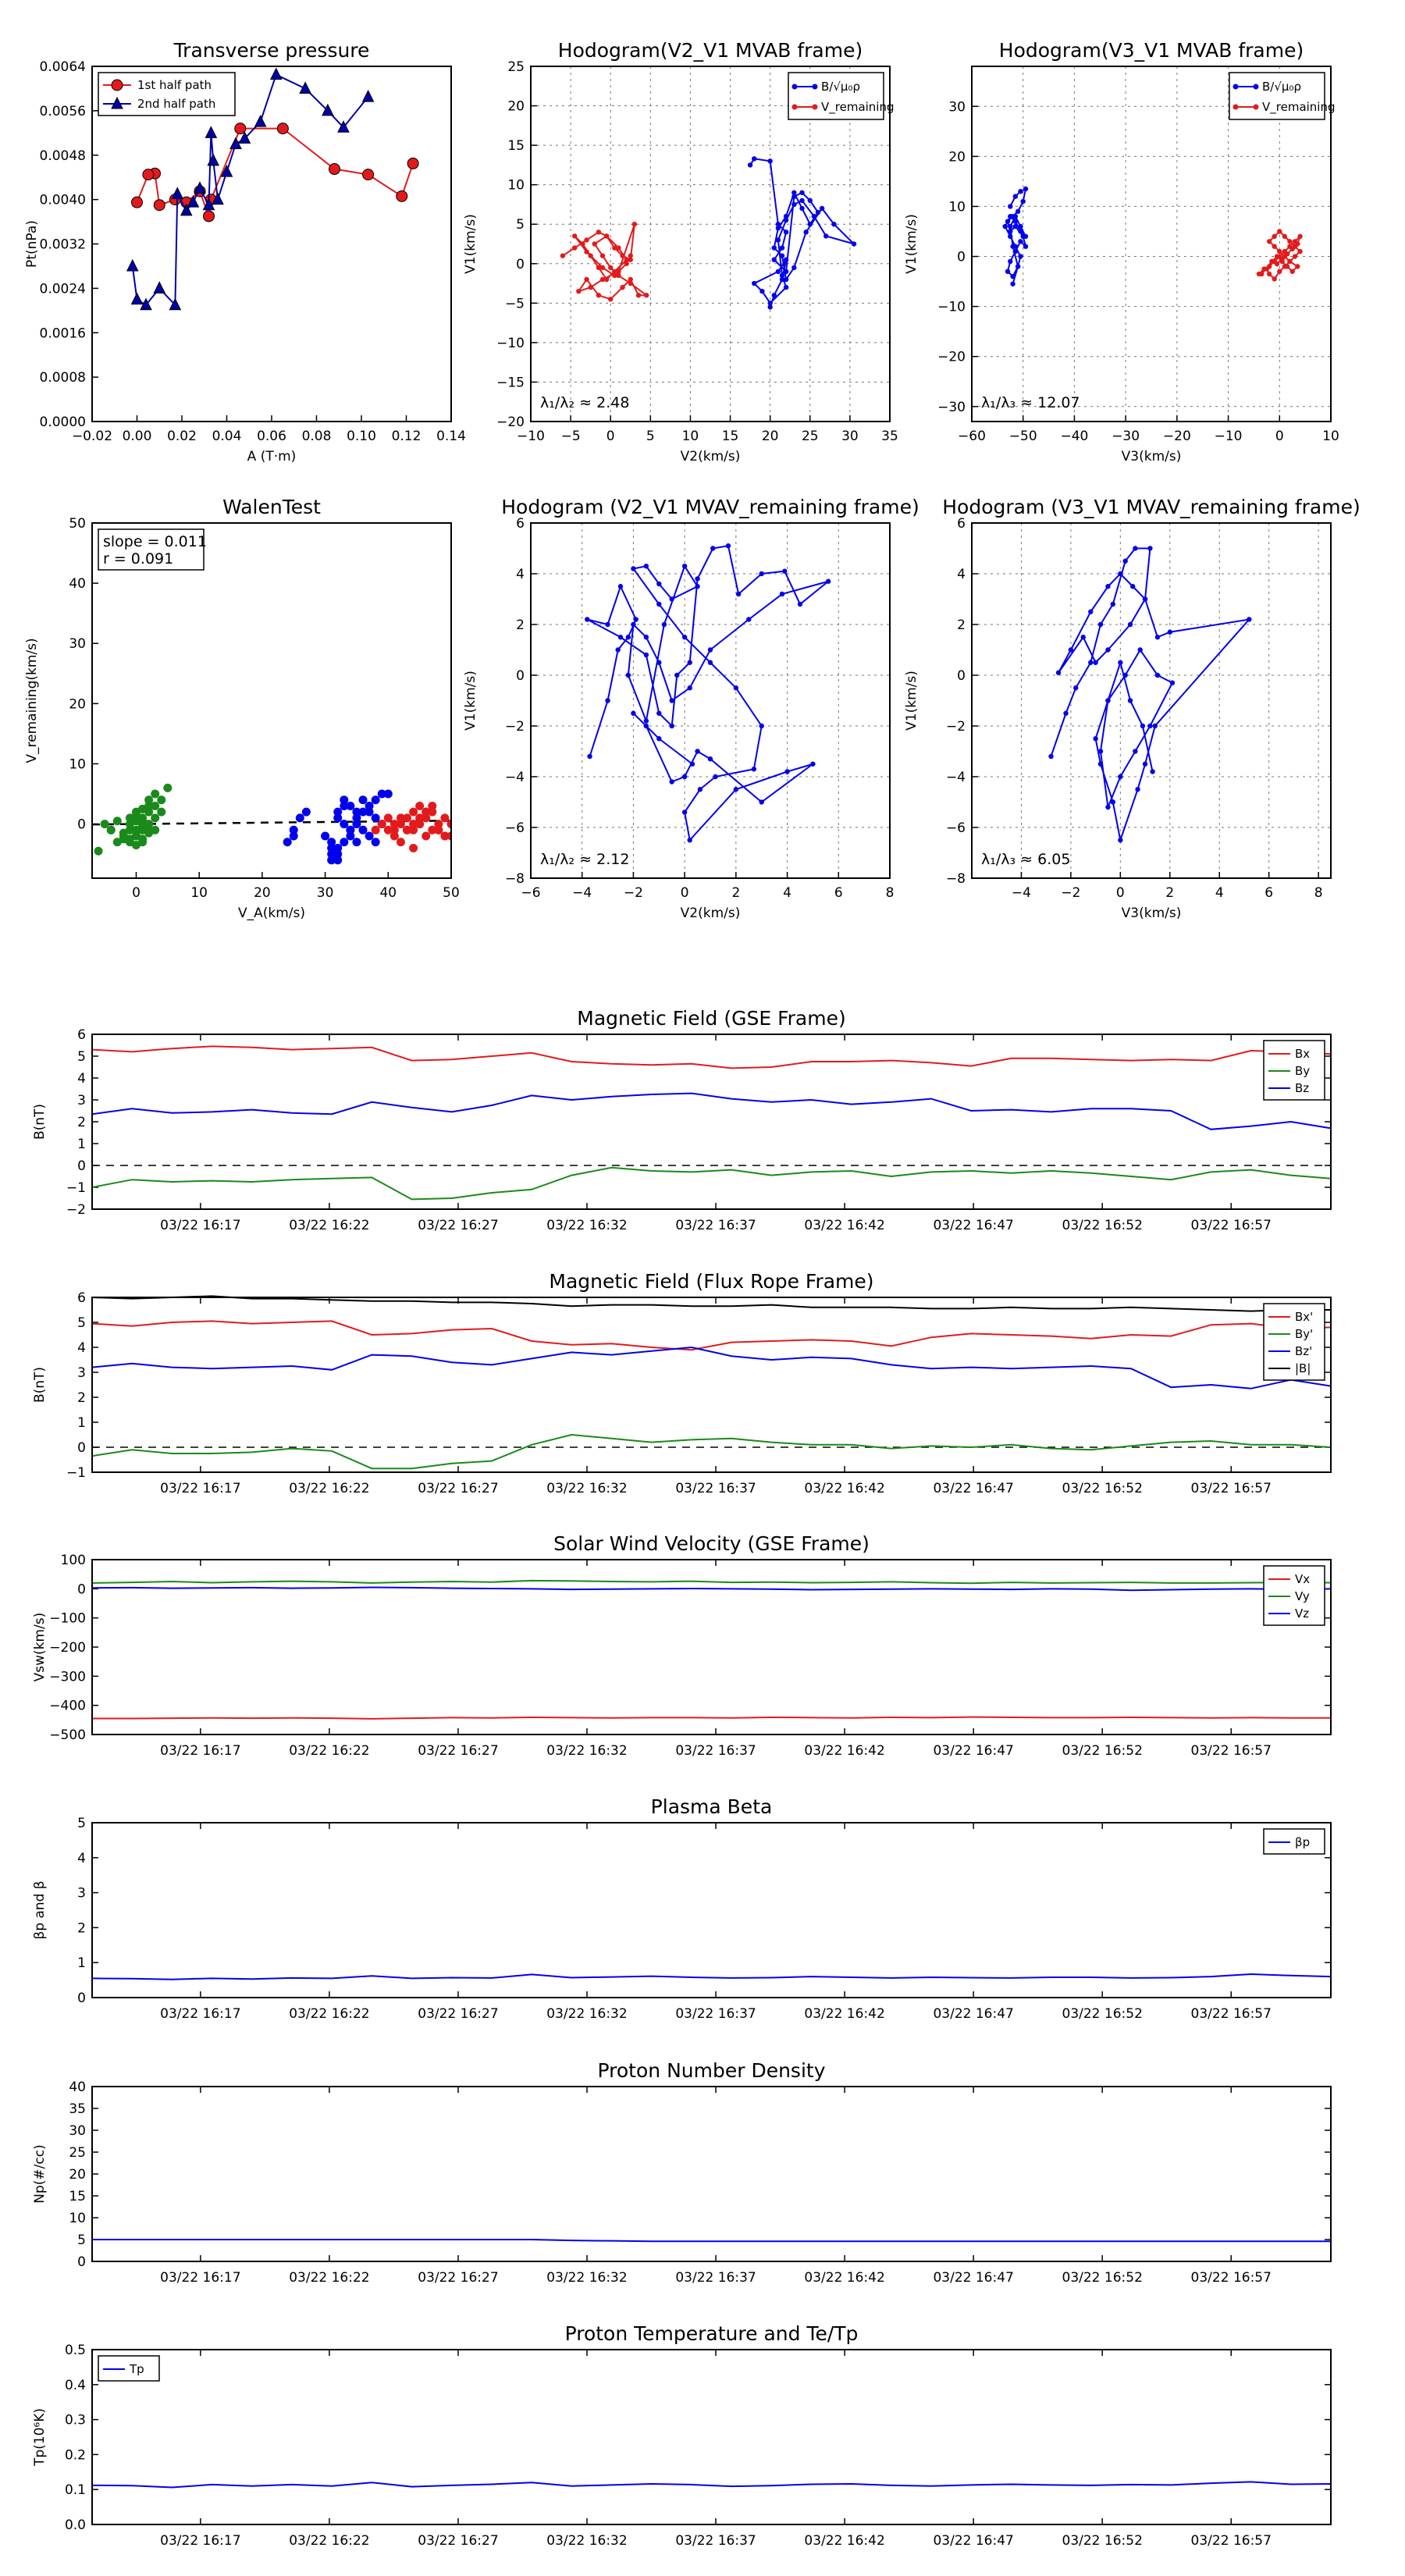  Describe the element at coordinates (531, 893) in the screenshot. I see `x-tick-label: −6` at that location.